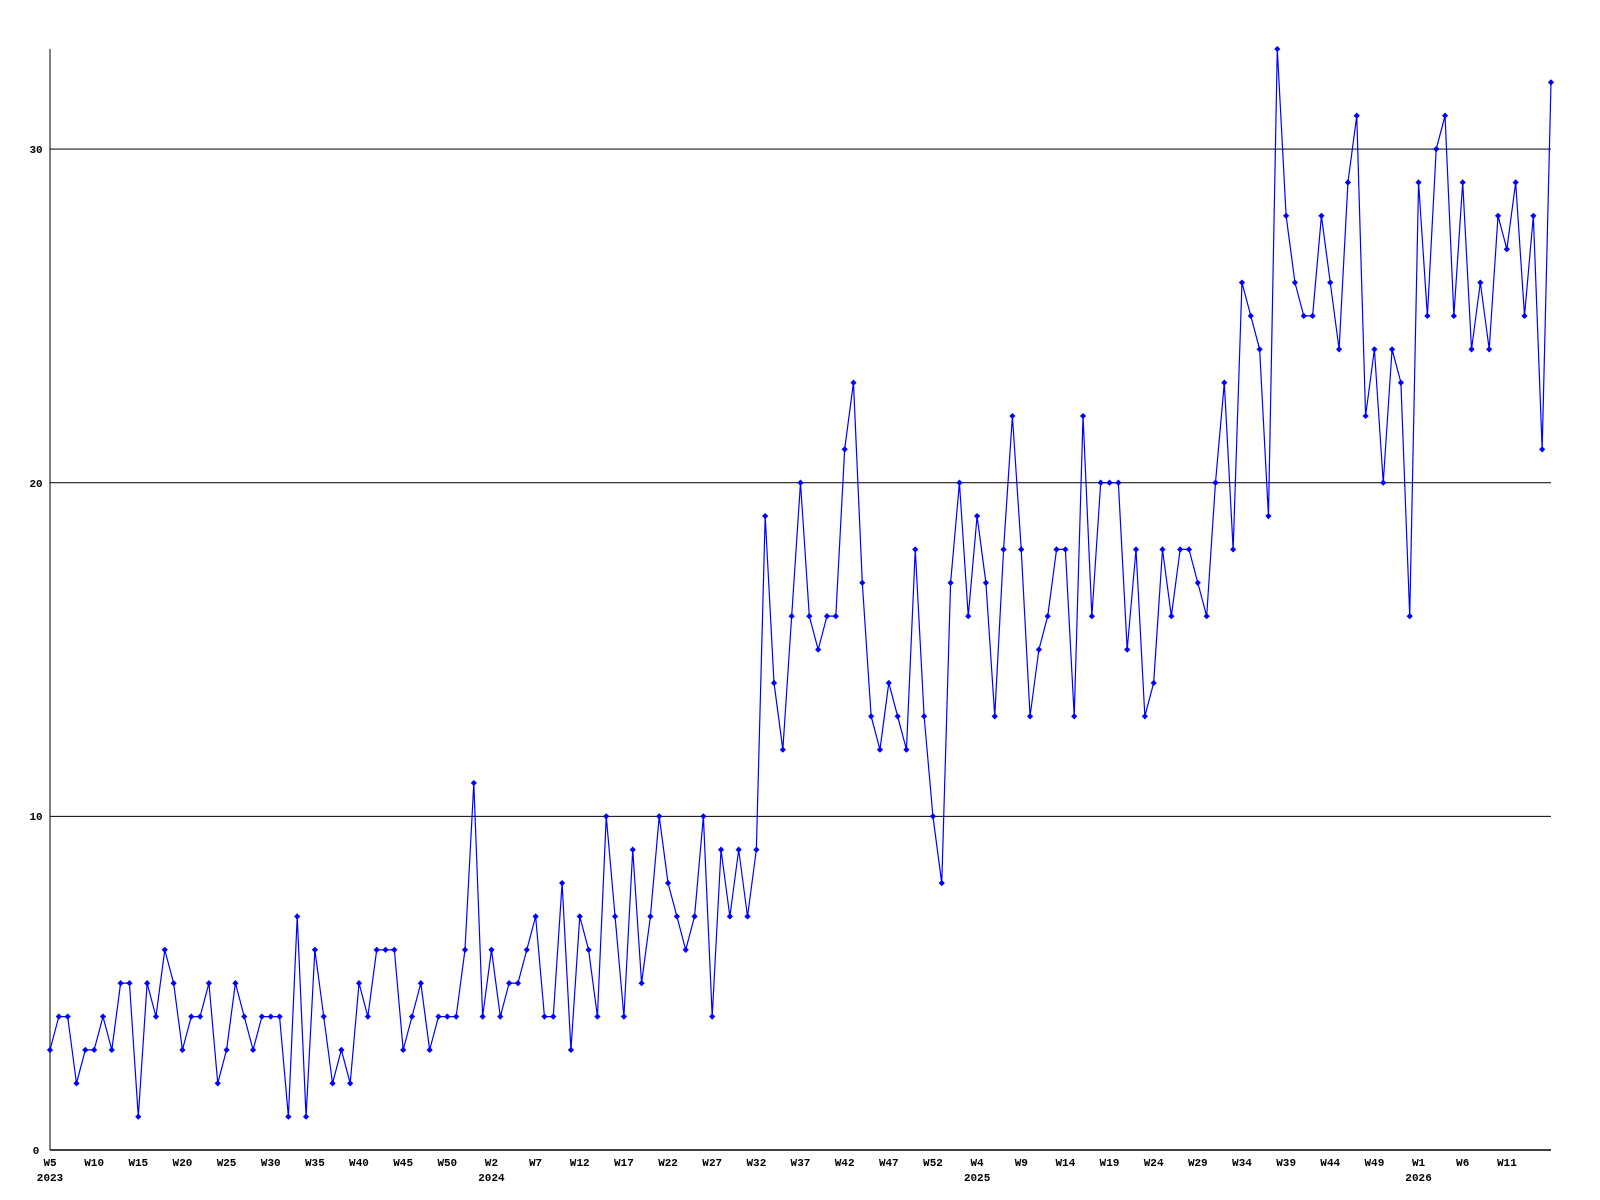 This screenshot has height=1200, width=1600. What do you see at coordinates (933, 1163) in the screenshot?
I see `x-tick-label: W52` at bounding box center [933, 1163].